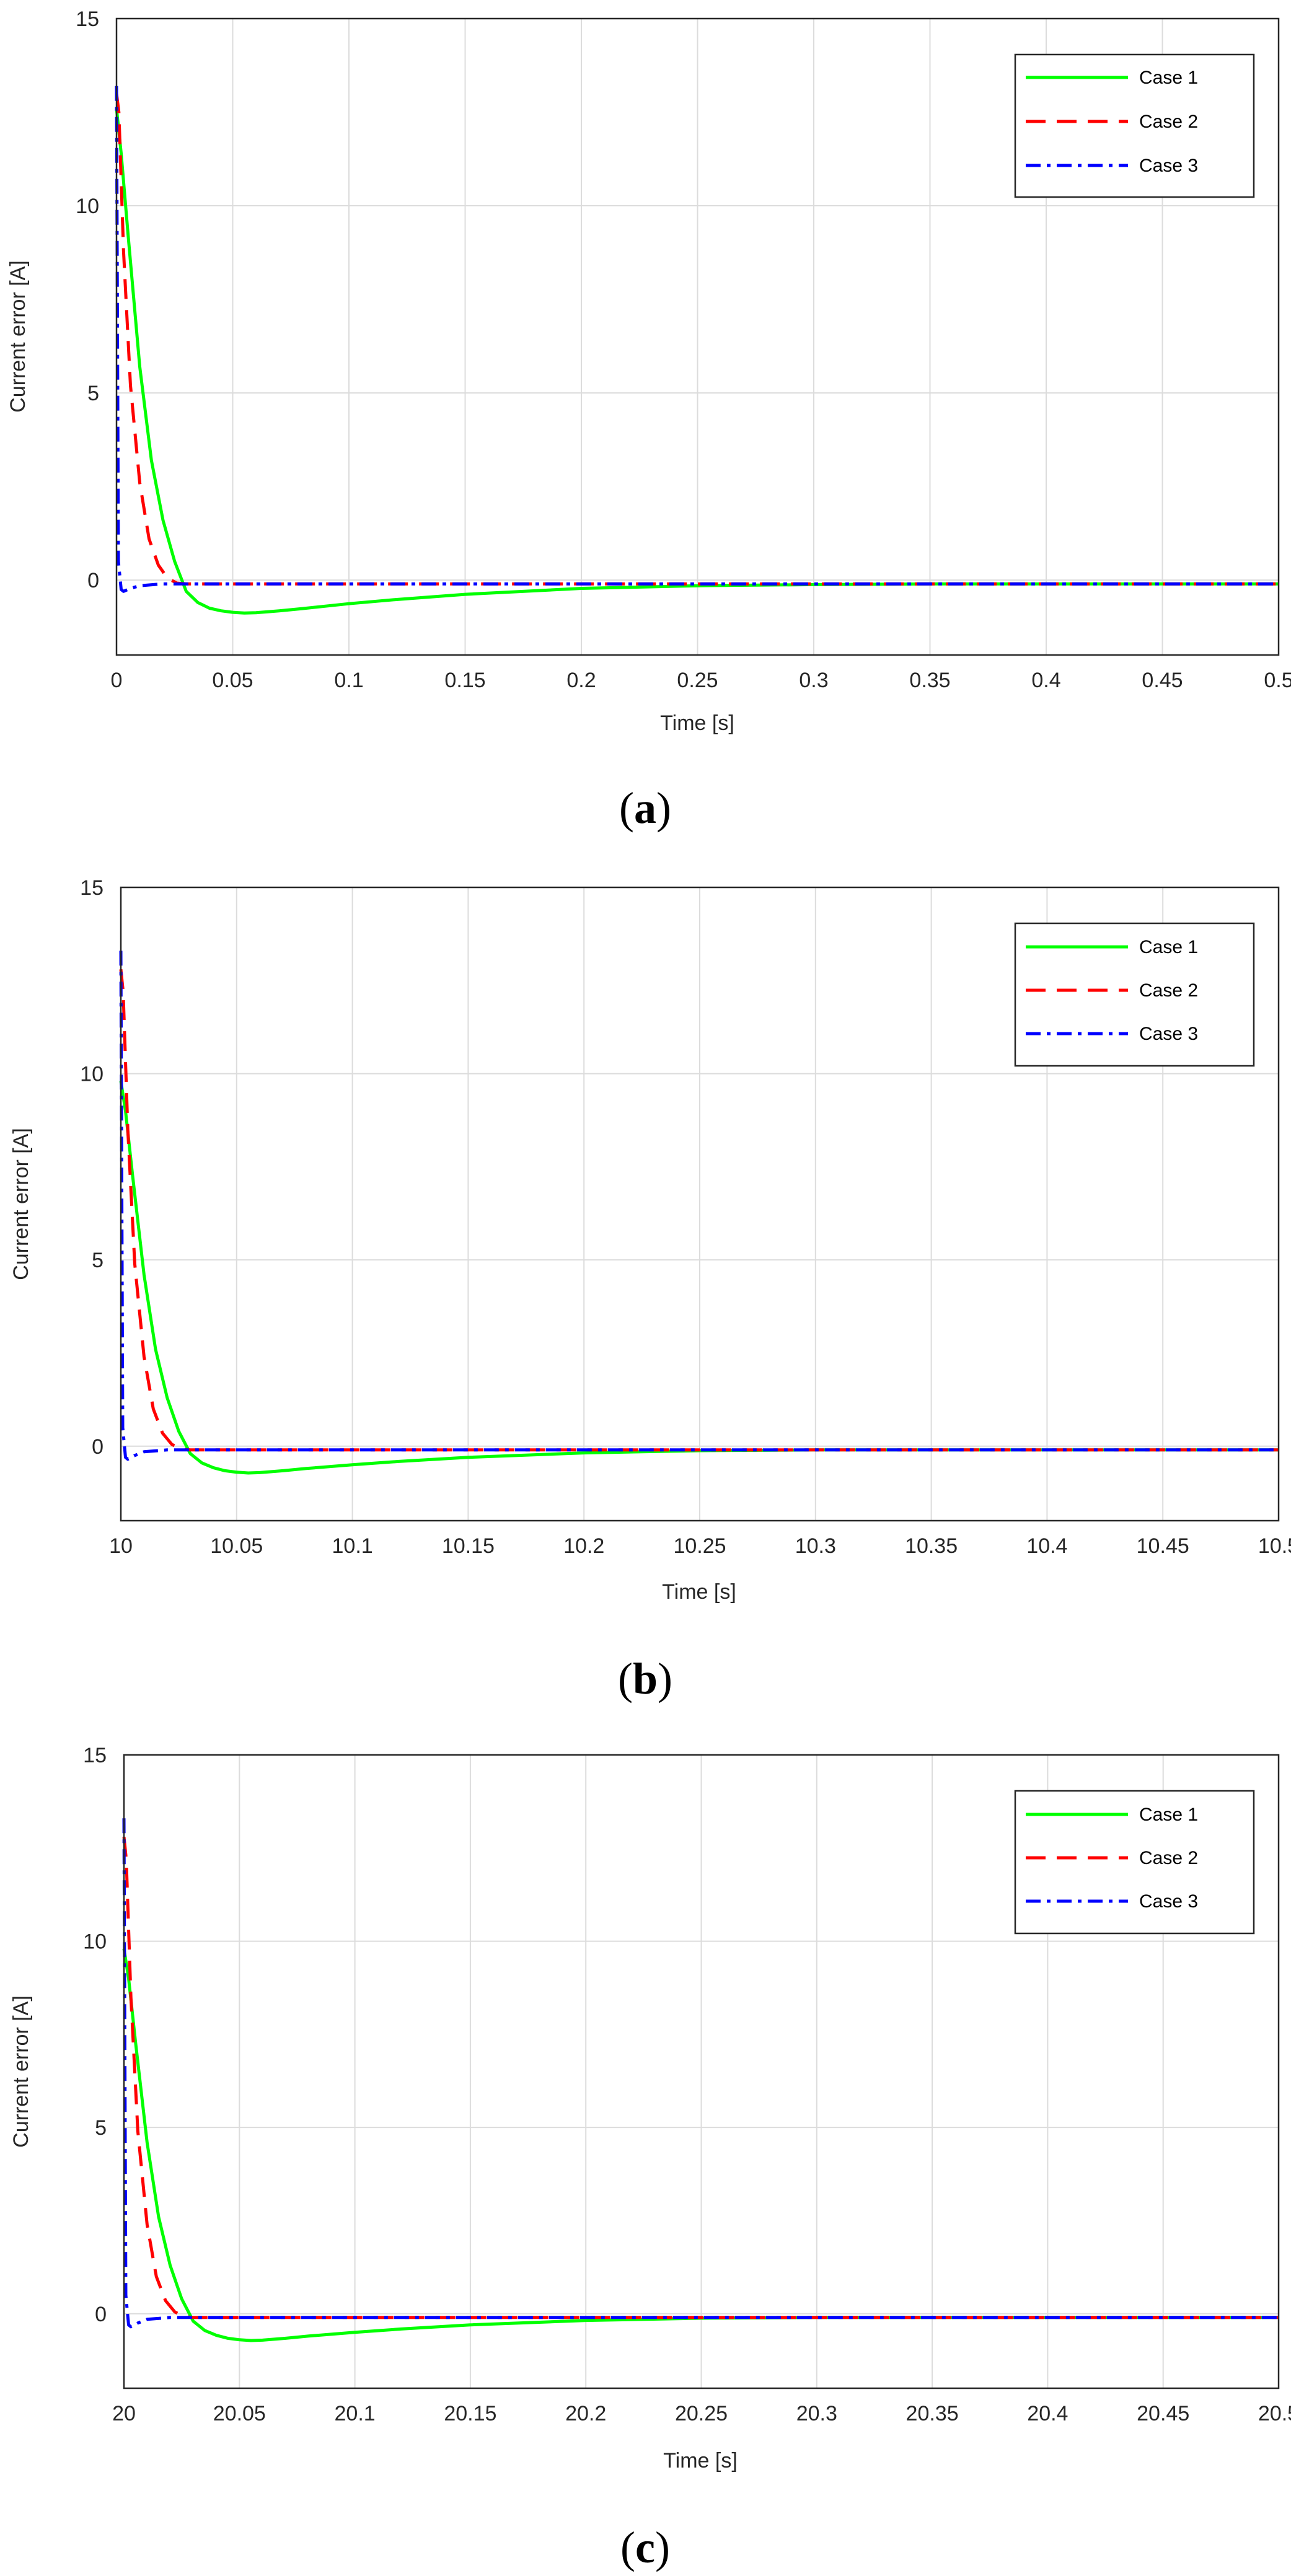 Image resolution: width=1291 pixels, height=2576 pixels. Describe the element at coordinates (470, 2414) in the screenshot. I see `x-tick-label: 20.15` at that location.